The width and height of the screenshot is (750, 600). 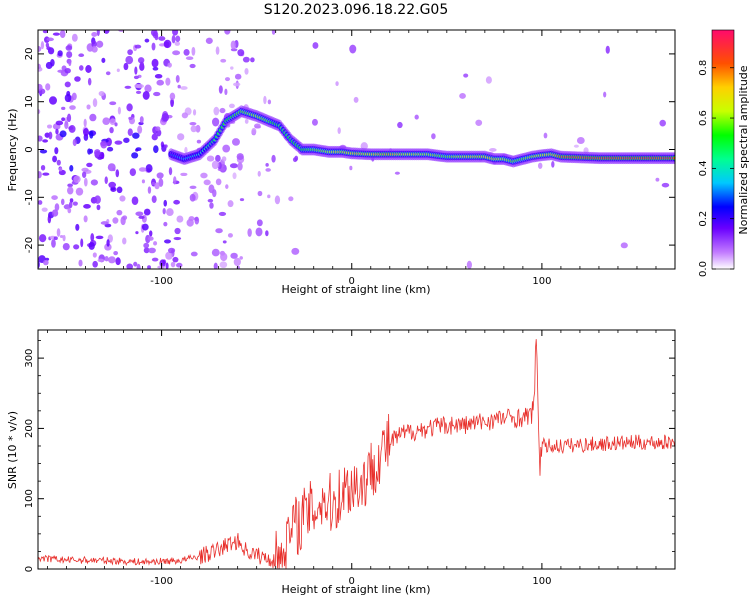 What do you see at coordinates (352, 281) in the screenshot?
I see `x-tick-label: 0` at bounding box center [352, 281].